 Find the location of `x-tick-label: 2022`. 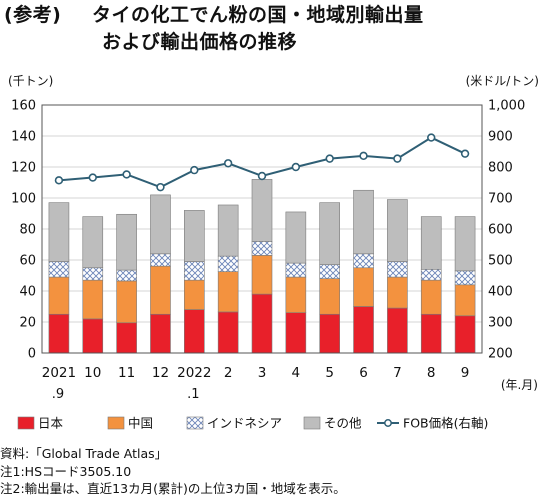

x-tick-label: 2022 is located at coordinates (194, 373).